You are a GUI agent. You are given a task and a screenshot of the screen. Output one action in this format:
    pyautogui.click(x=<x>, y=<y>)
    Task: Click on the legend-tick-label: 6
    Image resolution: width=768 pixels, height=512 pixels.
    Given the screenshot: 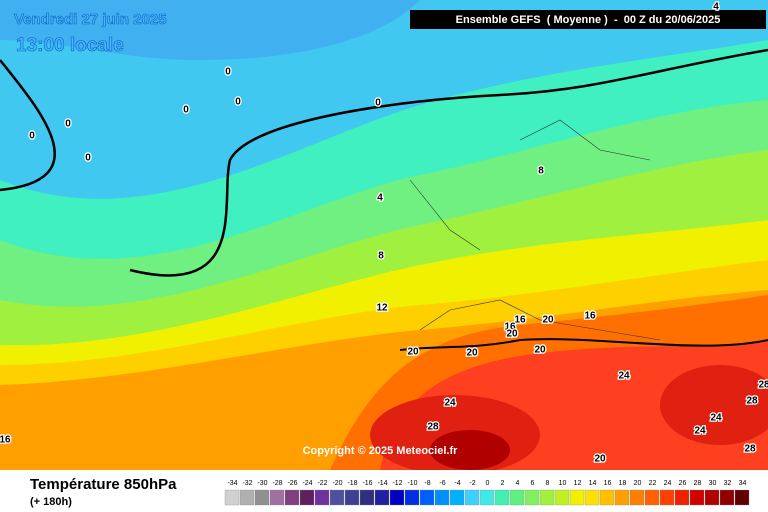 What is the action you would take?
    pyautogui.click(x=533, y=483)
    